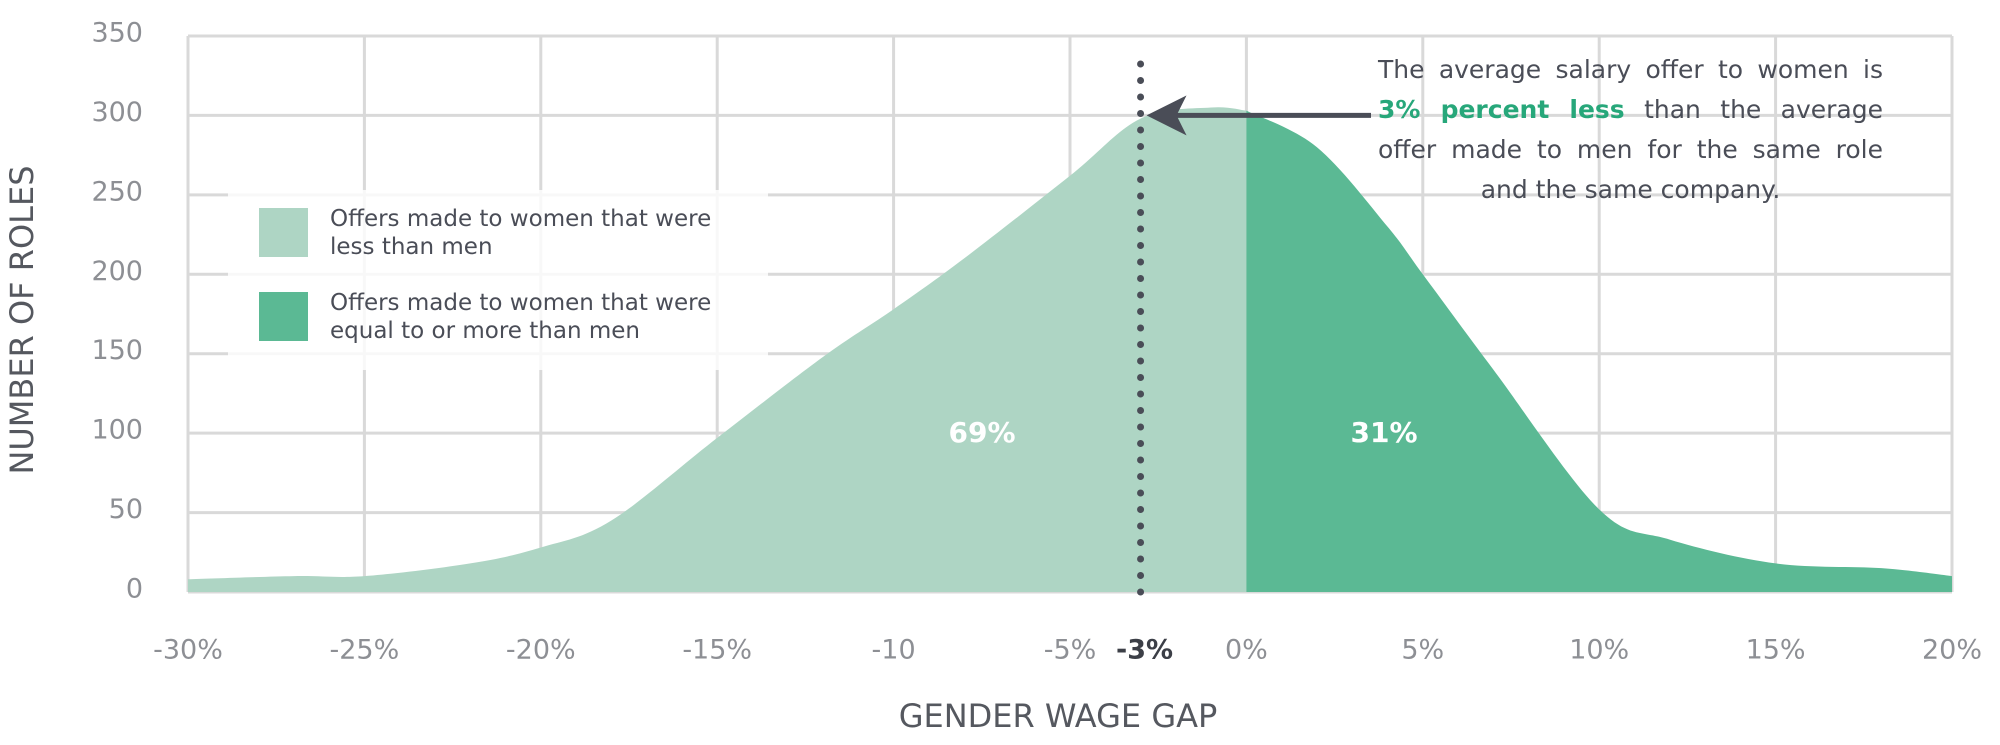  Describe the element at coordinates (117, 33) in the screenshot. I see `y-tick-label: 350` at that location.